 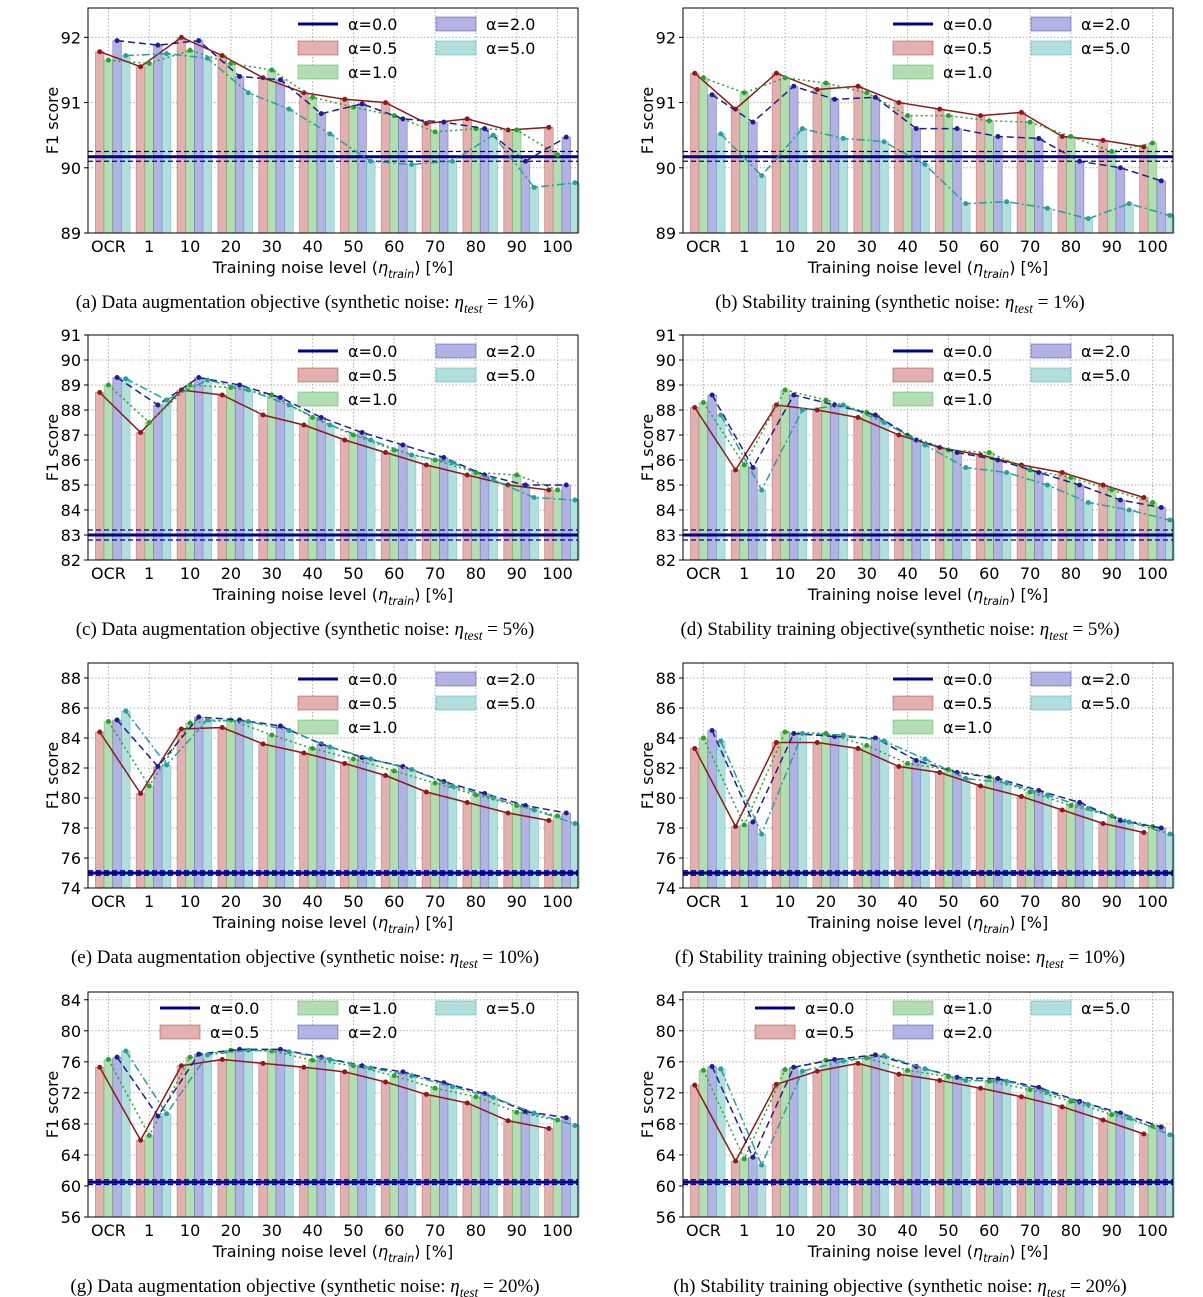 What do you see at coordinates (1058, 635) in the screenshot?
I see `caption-subscript: test` at bounding box center [1058, 635].